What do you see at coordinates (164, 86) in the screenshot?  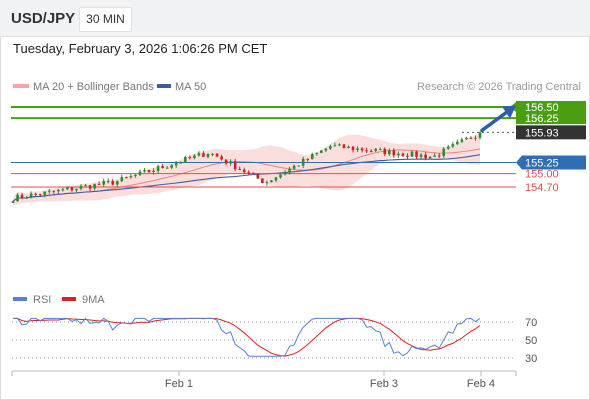 I see `ma50-legend-swatch` at bounding box center [164, 86].